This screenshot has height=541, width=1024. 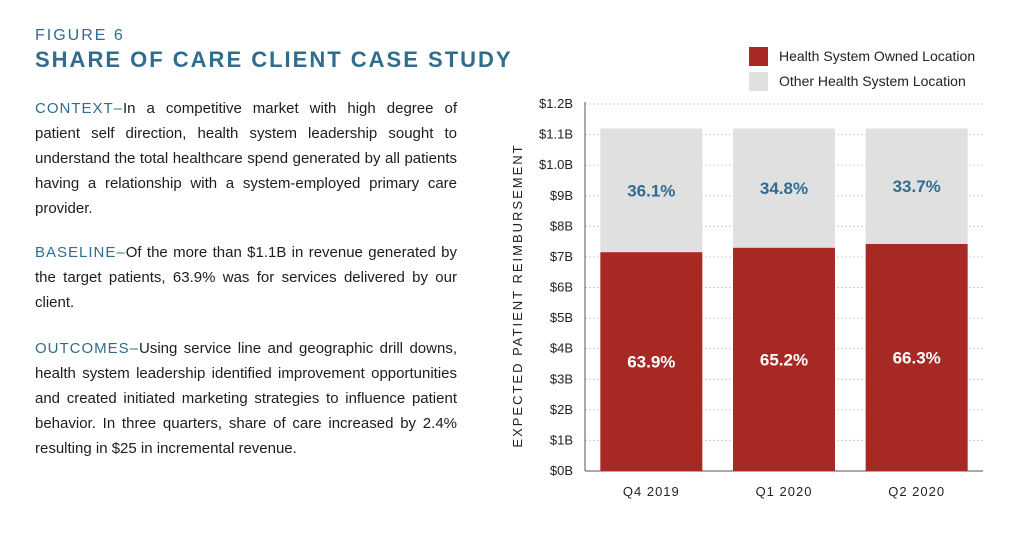 I want to click on data-label: 36.1%, so click(x=651, y=190).